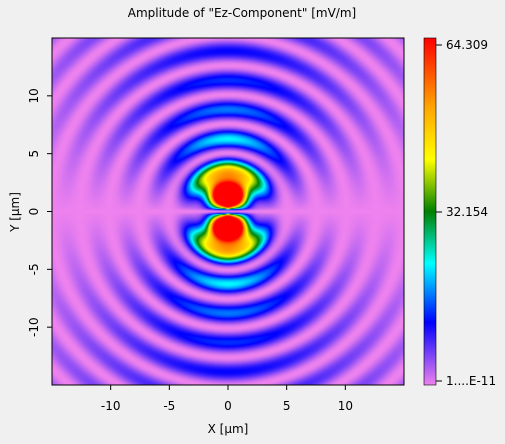 The image size is (505, 444). I want to click on y-tick-label: -5, so click(34, 269).